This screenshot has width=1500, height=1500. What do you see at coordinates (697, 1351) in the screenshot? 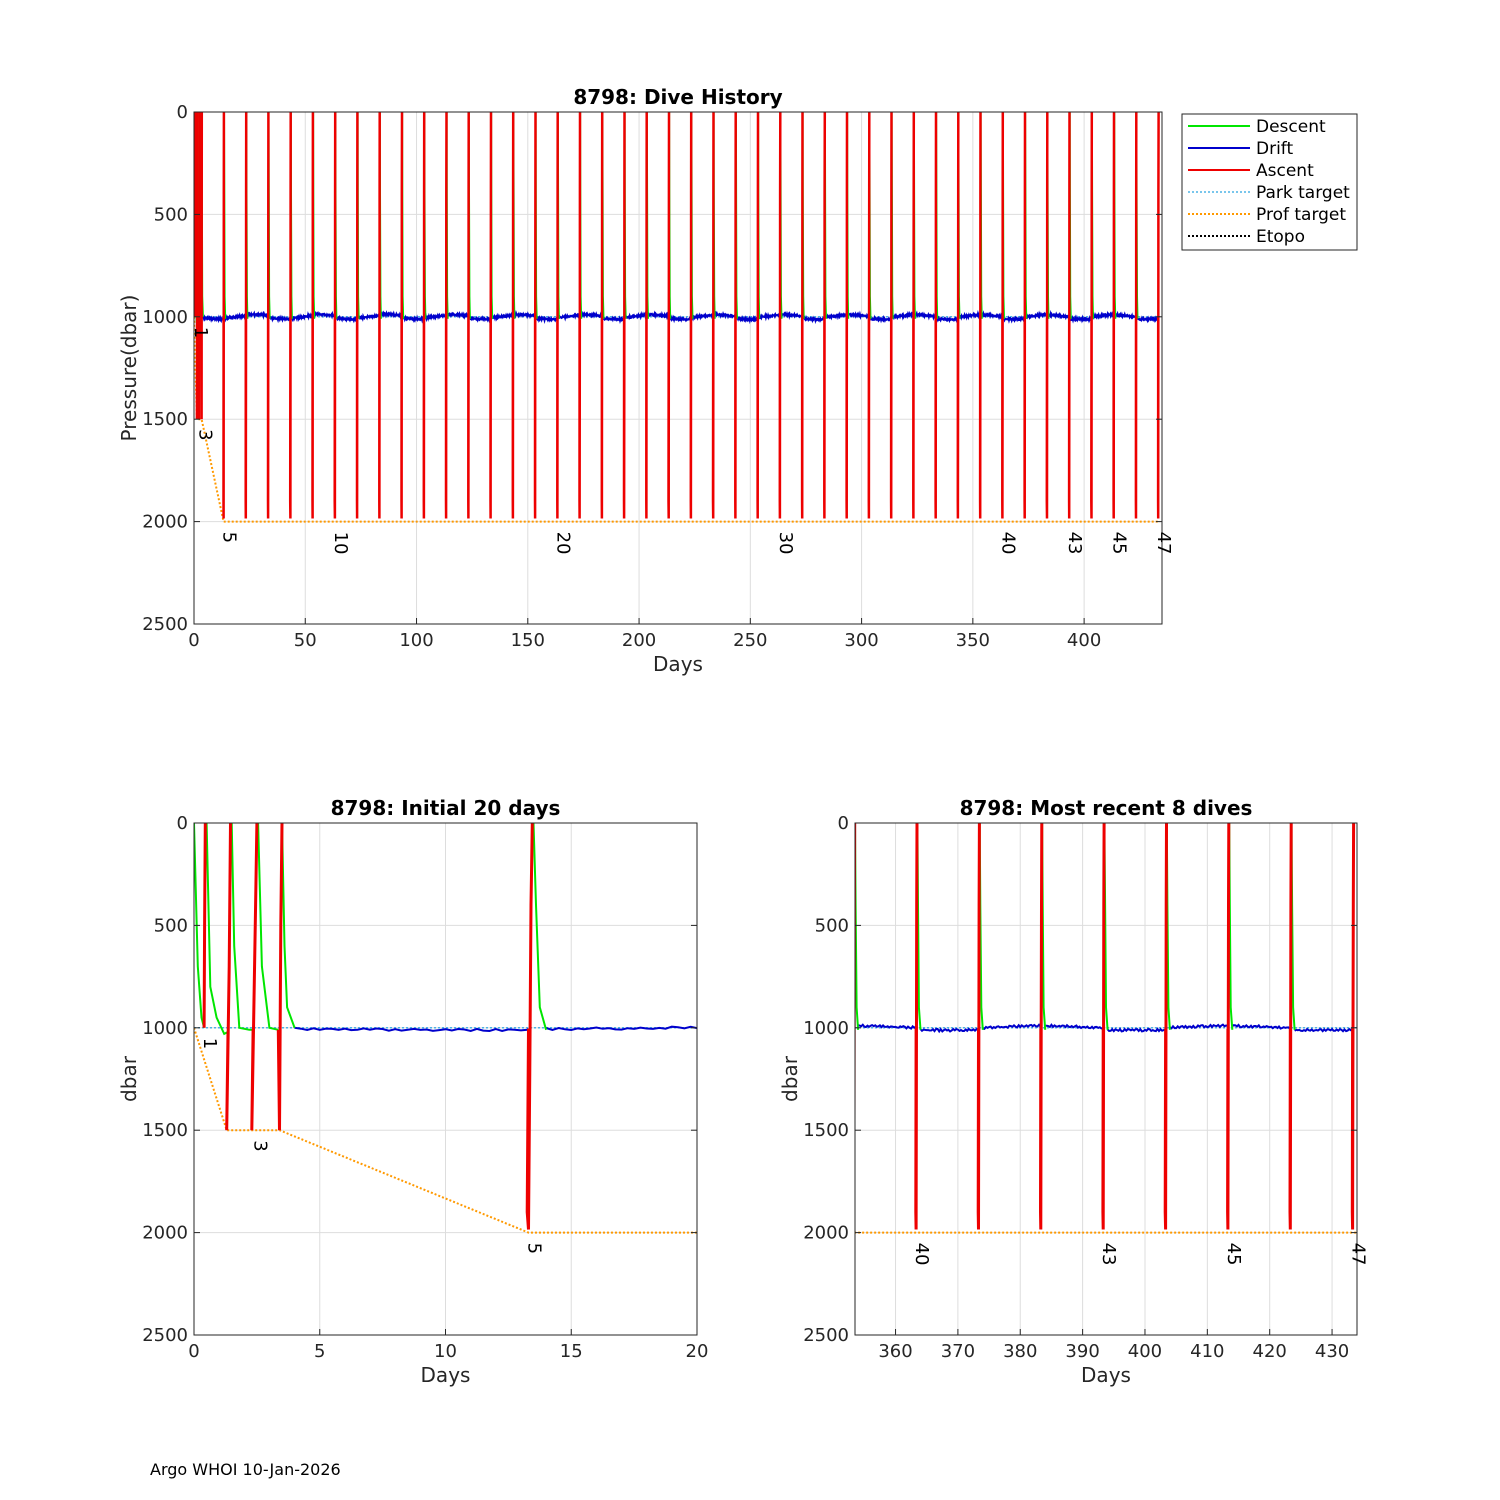
I see `x-tick-label: 20` at bounding box center [697, 1351].